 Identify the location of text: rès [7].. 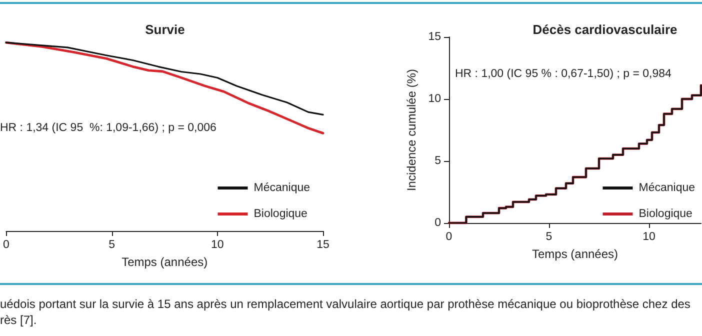
(18, 320).